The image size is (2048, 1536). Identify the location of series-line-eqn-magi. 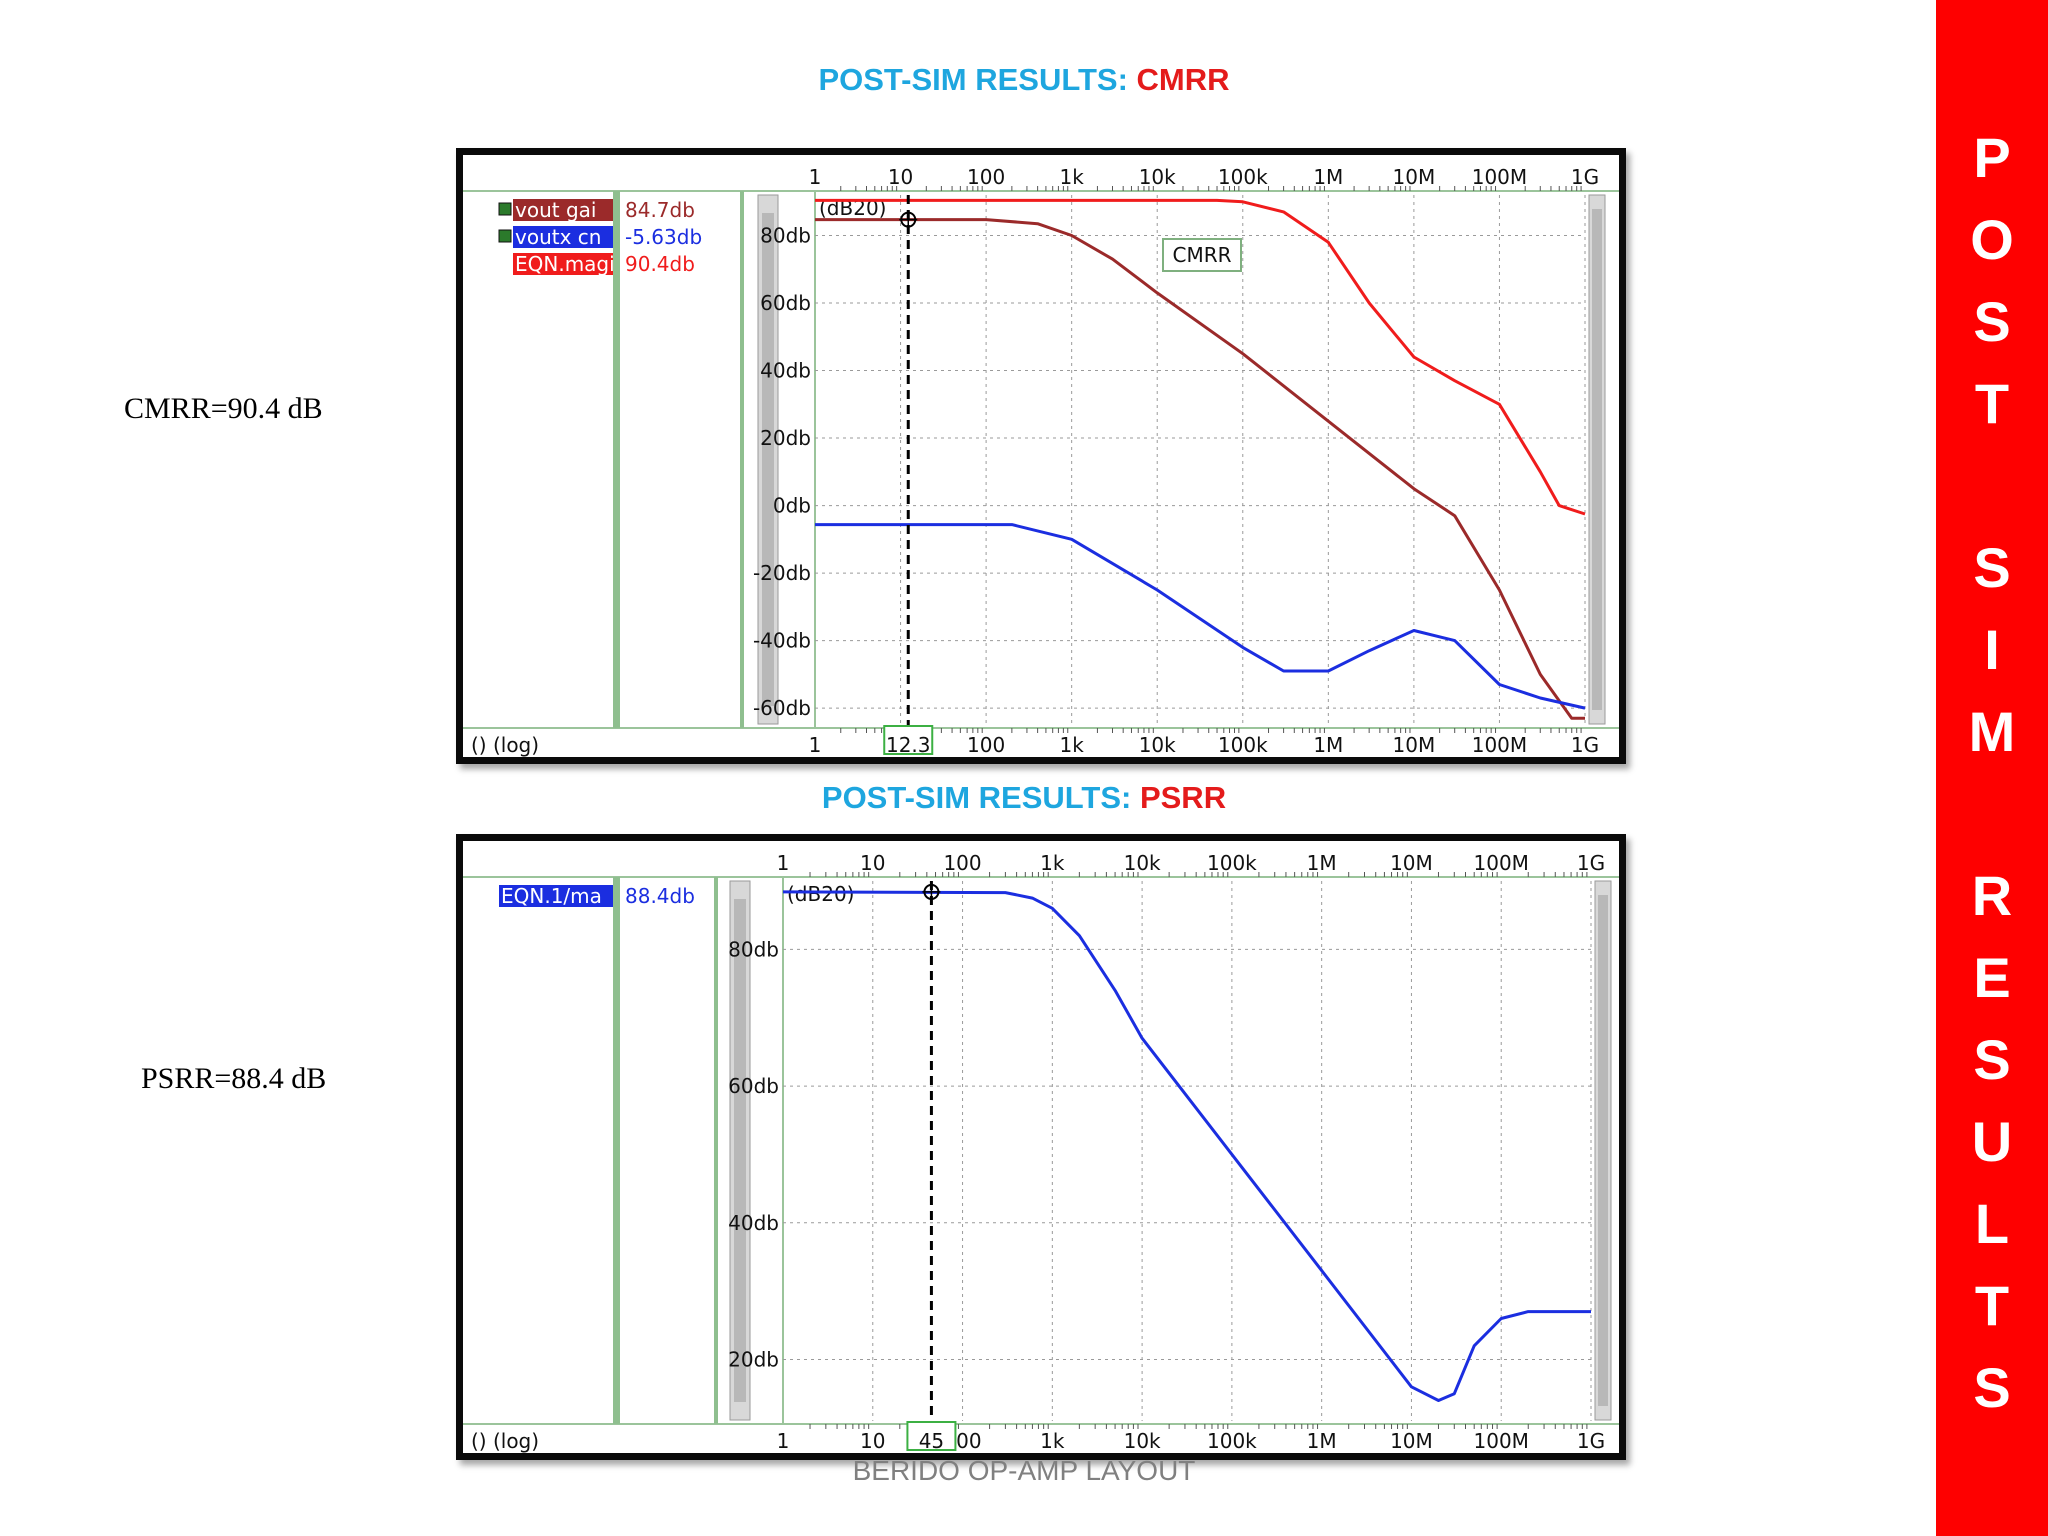
(1200, 357).